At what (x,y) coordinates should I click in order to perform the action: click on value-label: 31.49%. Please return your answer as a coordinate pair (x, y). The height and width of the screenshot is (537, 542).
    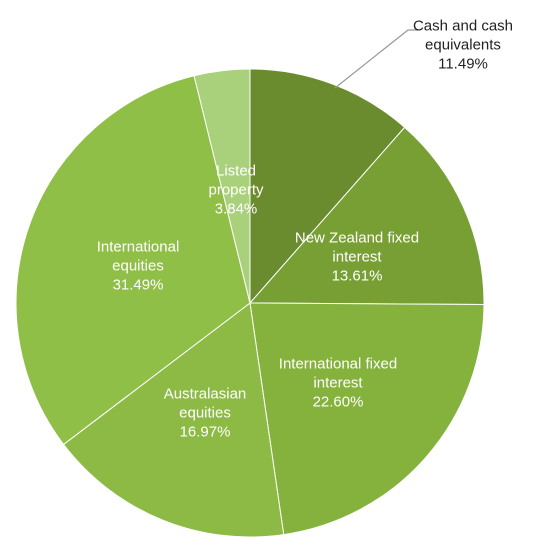
    Looking at the image, I should click on (138, 285).